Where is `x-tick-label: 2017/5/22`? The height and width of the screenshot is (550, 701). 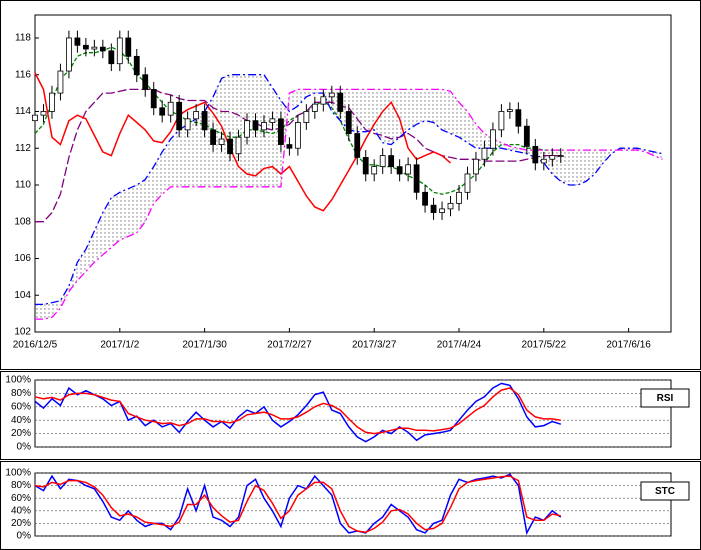 x-tick-label: 2017/5/22 is located at coordinates (544, 345).